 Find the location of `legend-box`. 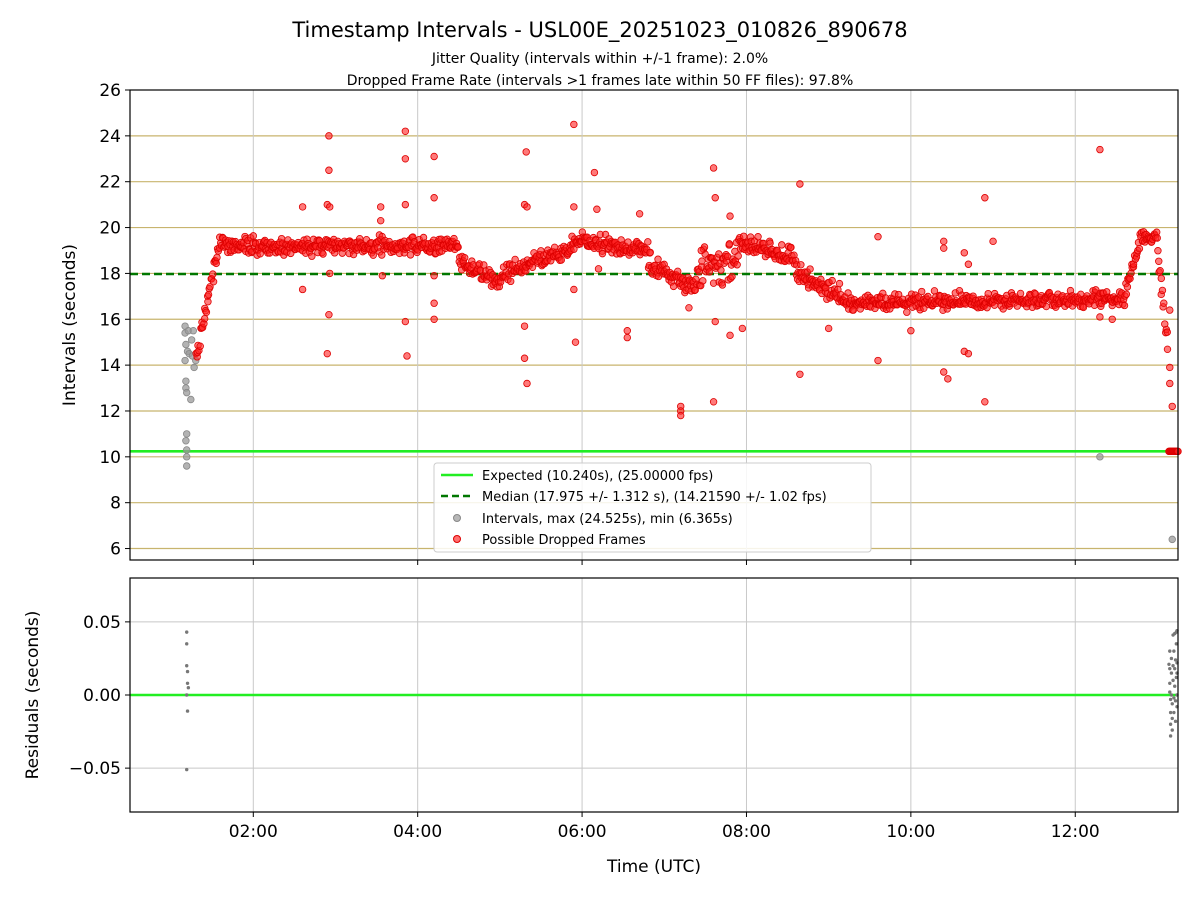

legend-box is located at coordinates (652, 507).